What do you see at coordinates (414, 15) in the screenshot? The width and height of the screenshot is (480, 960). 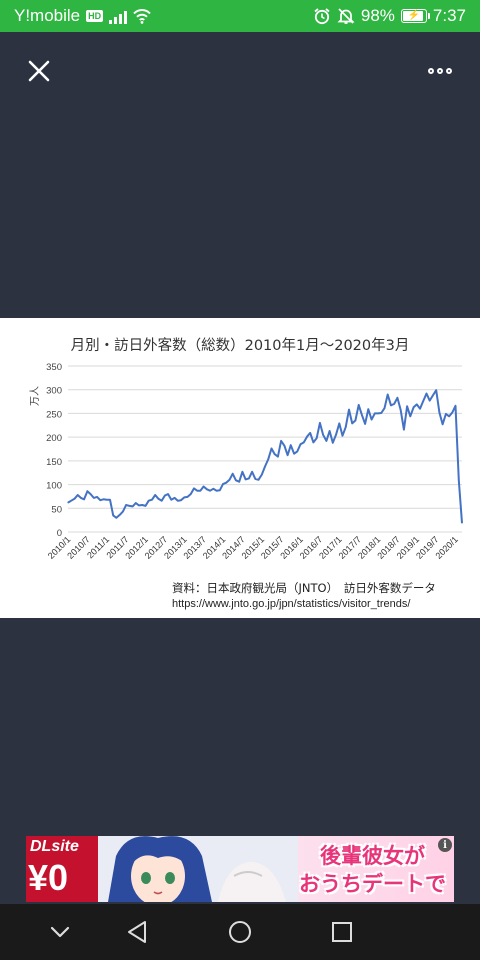 I see `charging-icon: ⚡` at bounding box center [414, 15].